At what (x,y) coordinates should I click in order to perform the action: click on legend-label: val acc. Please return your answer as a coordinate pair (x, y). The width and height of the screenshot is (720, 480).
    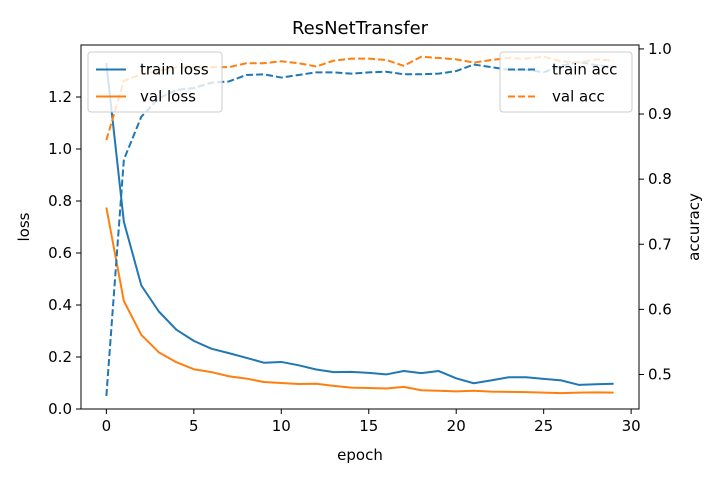
    Looking at the image, I should click on (578, 97).